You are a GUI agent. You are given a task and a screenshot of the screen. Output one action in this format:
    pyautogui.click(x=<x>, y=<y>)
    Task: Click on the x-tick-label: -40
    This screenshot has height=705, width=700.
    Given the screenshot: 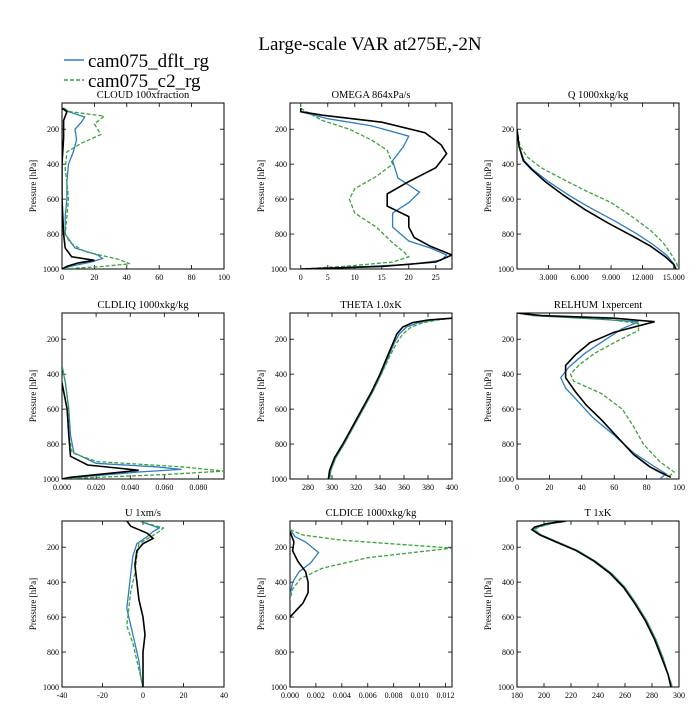 What is the action you would take?
    pyautogui.click(x=62, y=695)
    